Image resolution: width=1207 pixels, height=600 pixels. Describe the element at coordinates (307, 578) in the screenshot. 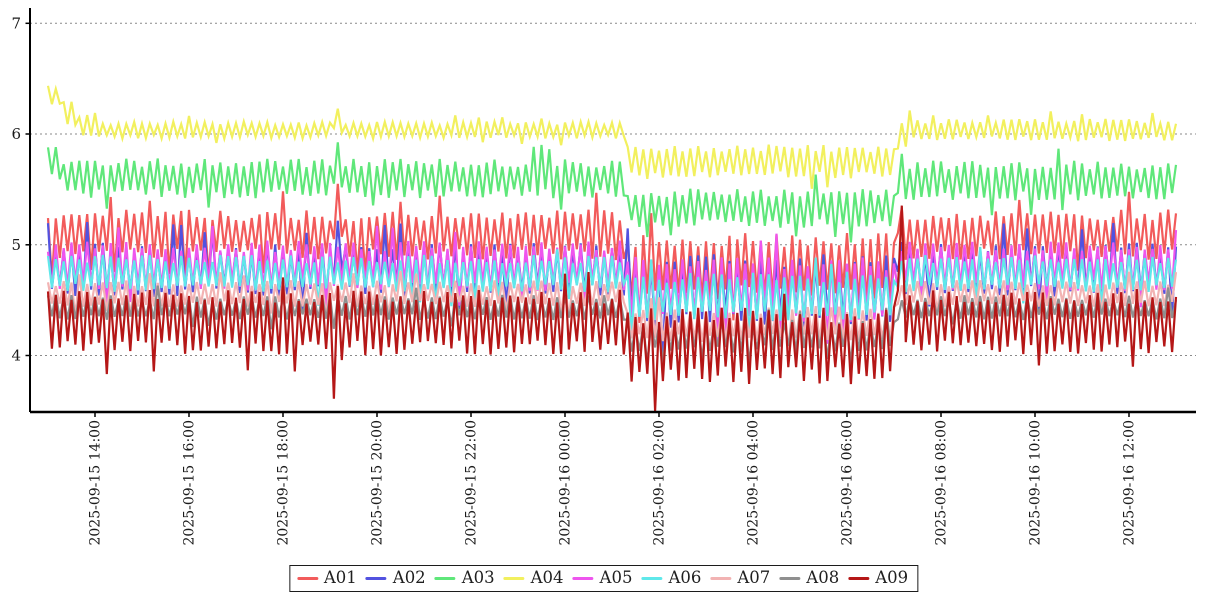

I see `legend-swatch-A01` at that location.